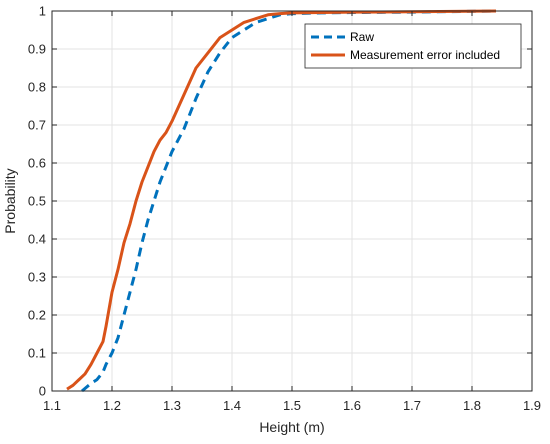 The image size is (550, 444). What do you see at coordinates (37, 239) in the screenshot?
I see `y-tick-label: 0.4` at bounding box center [37, 239].